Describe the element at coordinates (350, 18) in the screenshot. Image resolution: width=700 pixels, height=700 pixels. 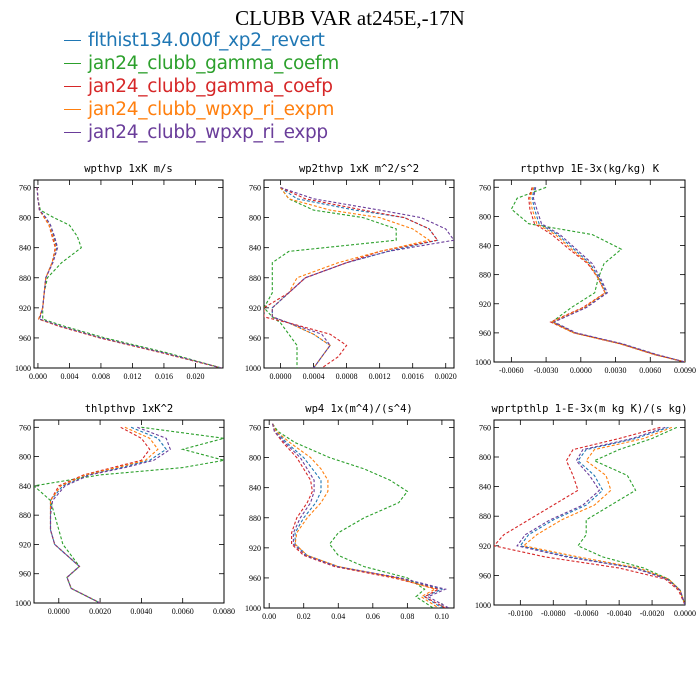
I see `figure-title: CLUBB VAR at245E,-17N` at that location.